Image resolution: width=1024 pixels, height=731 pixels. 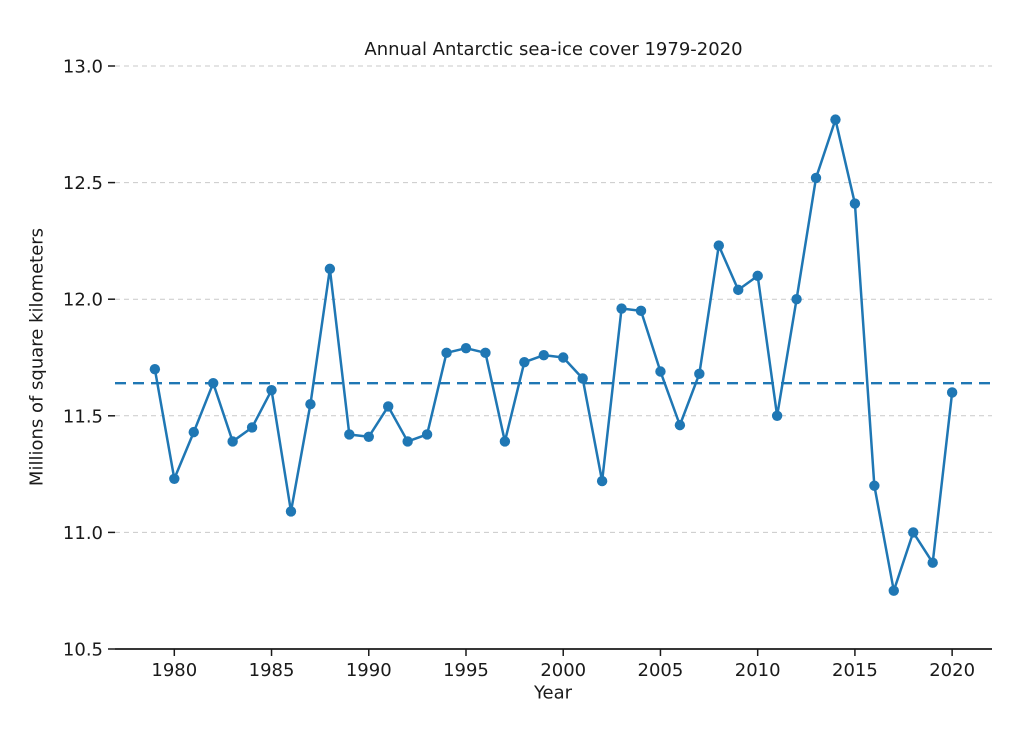 What do you see at coordinates (369, 670) in the screenshot?
I see `x-tick-label: 1990` at bounding box center [369, 670].